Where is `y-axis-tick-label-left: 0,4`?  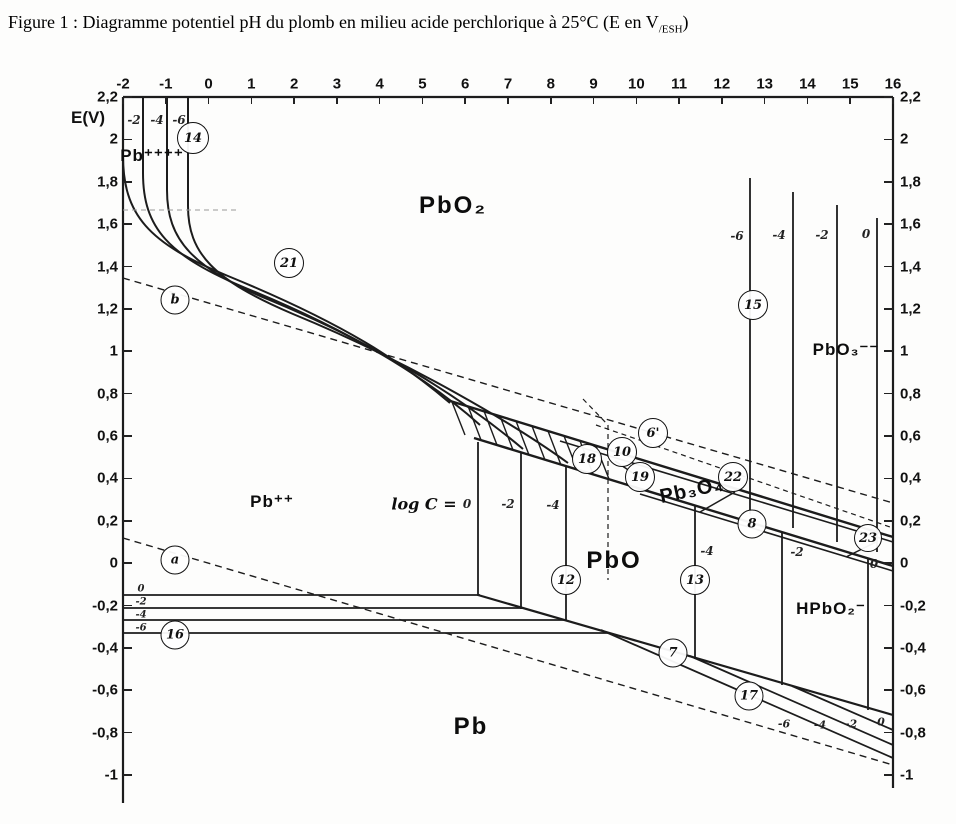 y-axis-tick-label-left: 0,4 is located at coordinates (107, 478).